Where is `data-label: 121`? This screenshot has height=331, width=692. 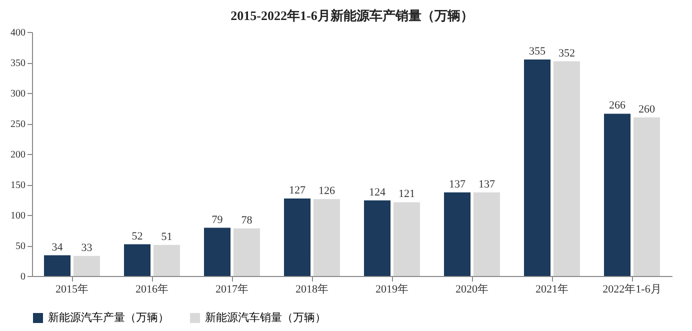 data-label: 121 is located at coordinates (406, 194).